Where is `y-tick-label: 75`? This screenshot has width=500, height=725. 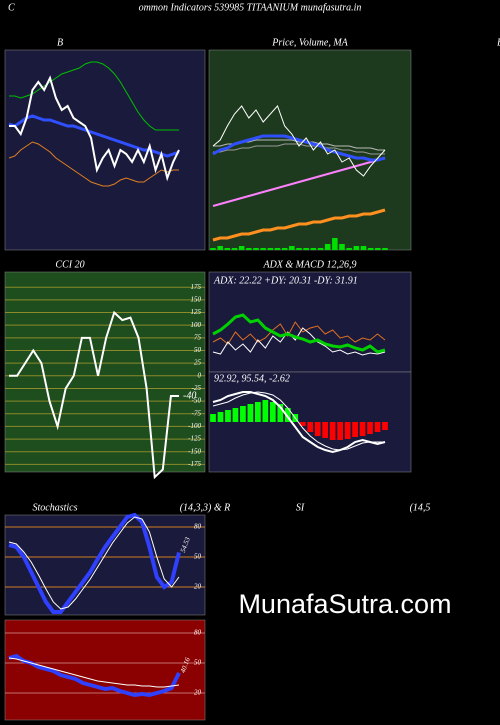
y-tick-label: 75 is located at coordinates (198, 337).